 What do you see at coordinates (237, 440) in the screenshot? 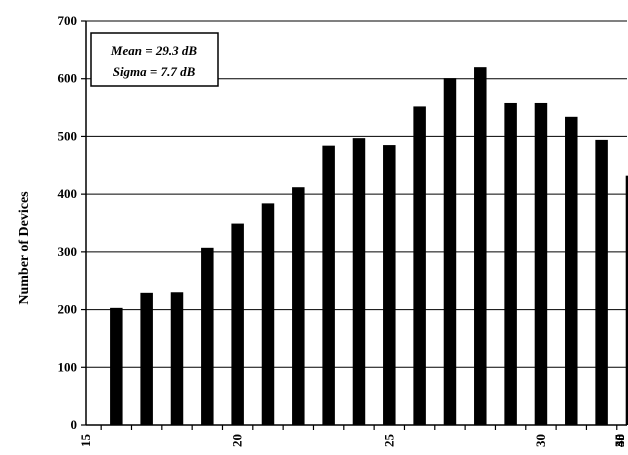
I see `x-tick-label: 20` at bounding box center [237, 440].